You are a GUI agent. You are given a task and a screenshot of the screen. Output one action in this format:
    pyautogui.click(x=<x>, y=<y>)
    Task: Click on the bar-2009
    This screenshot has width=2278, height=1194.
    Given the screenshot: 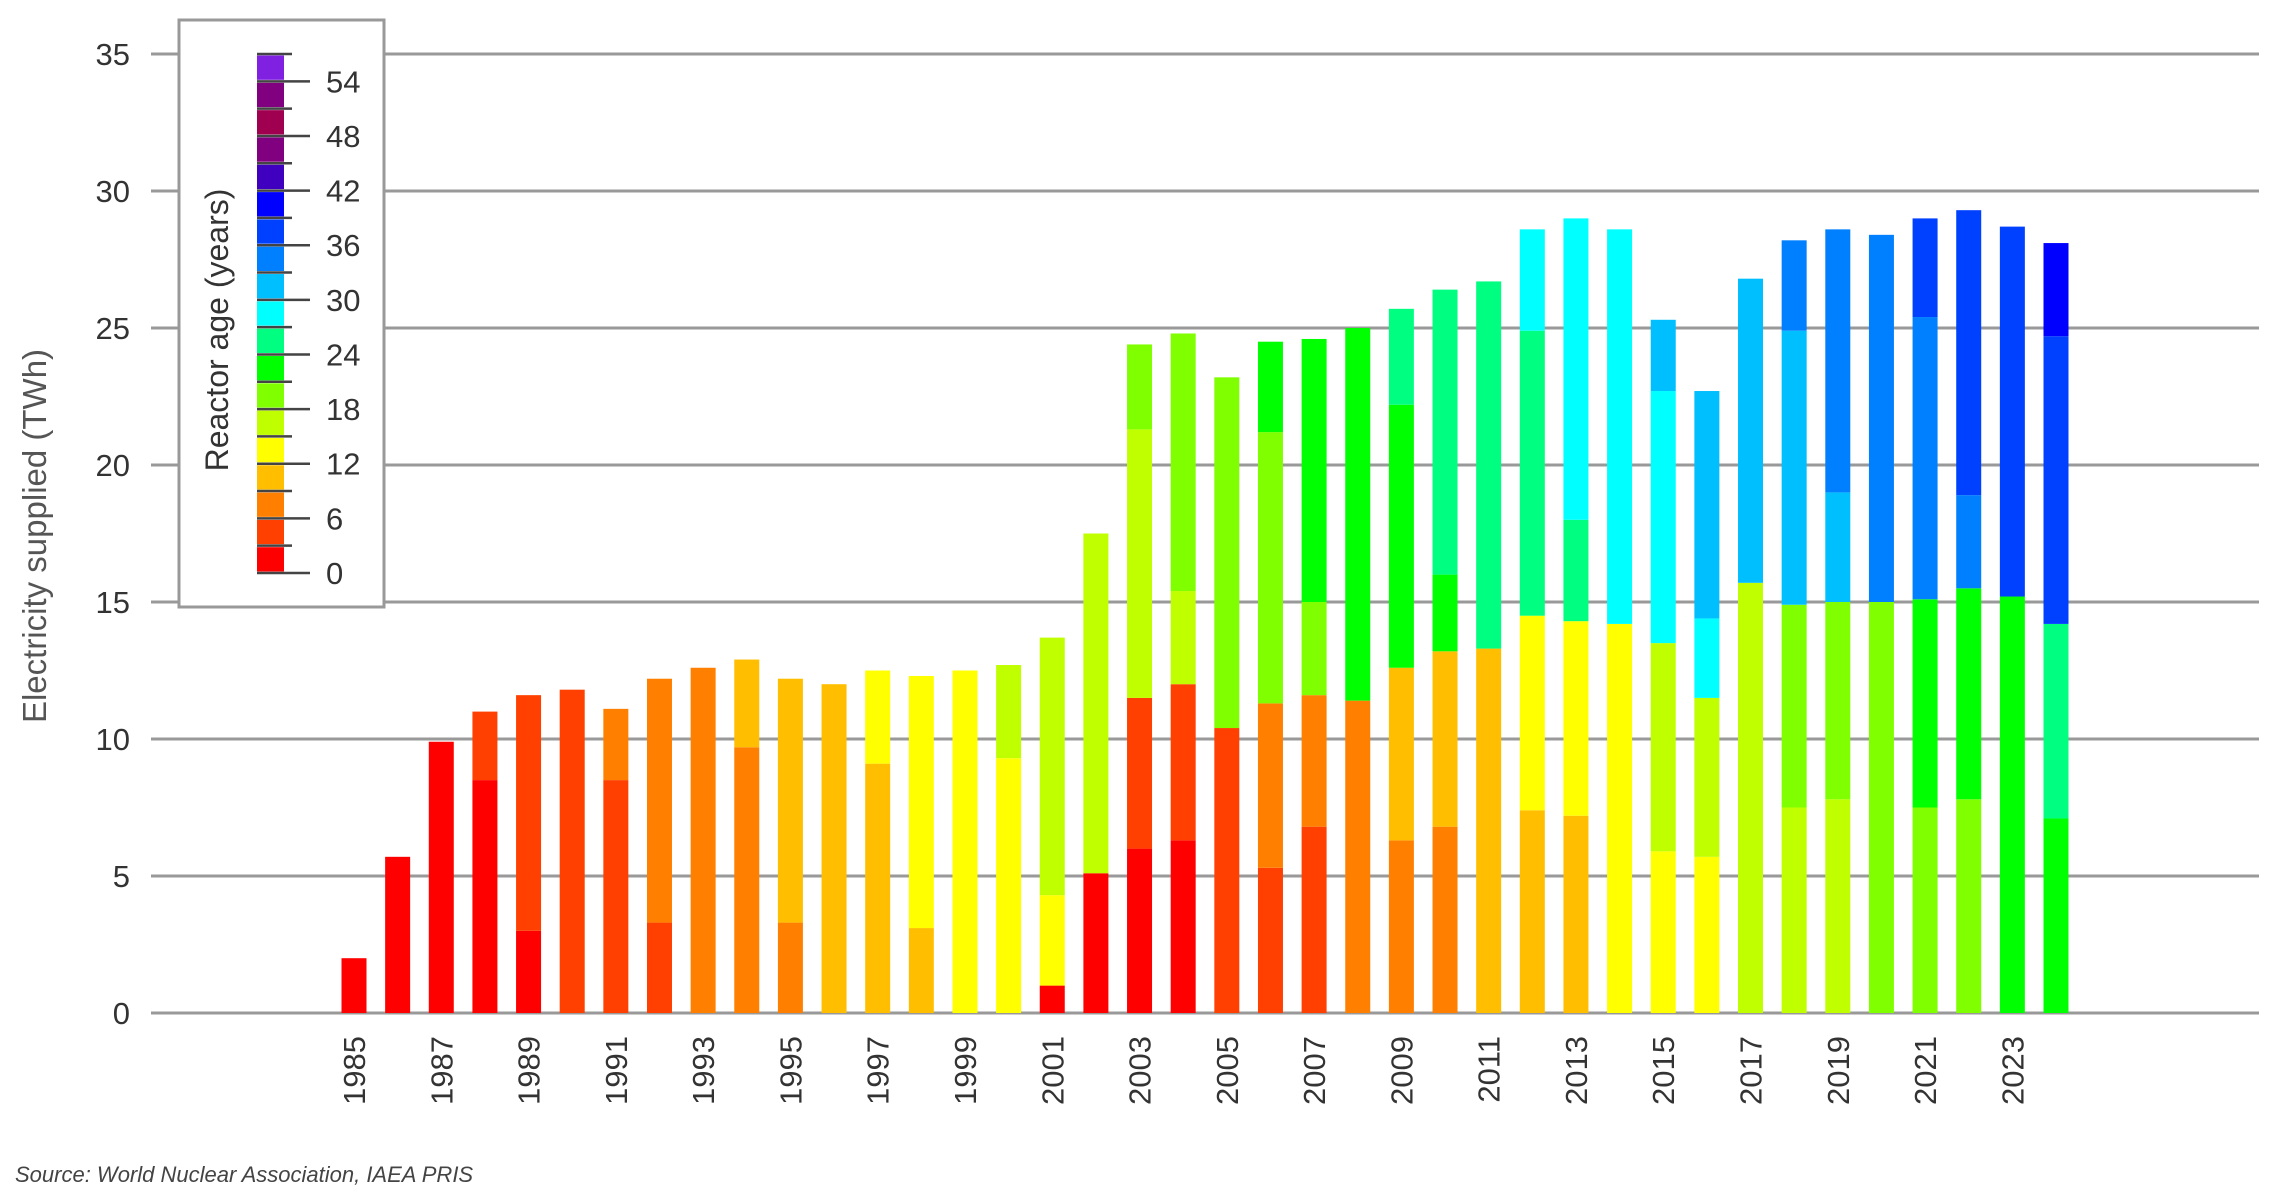 What is the action you would take?
    pyautogui.click(x=1401, y=660)
    